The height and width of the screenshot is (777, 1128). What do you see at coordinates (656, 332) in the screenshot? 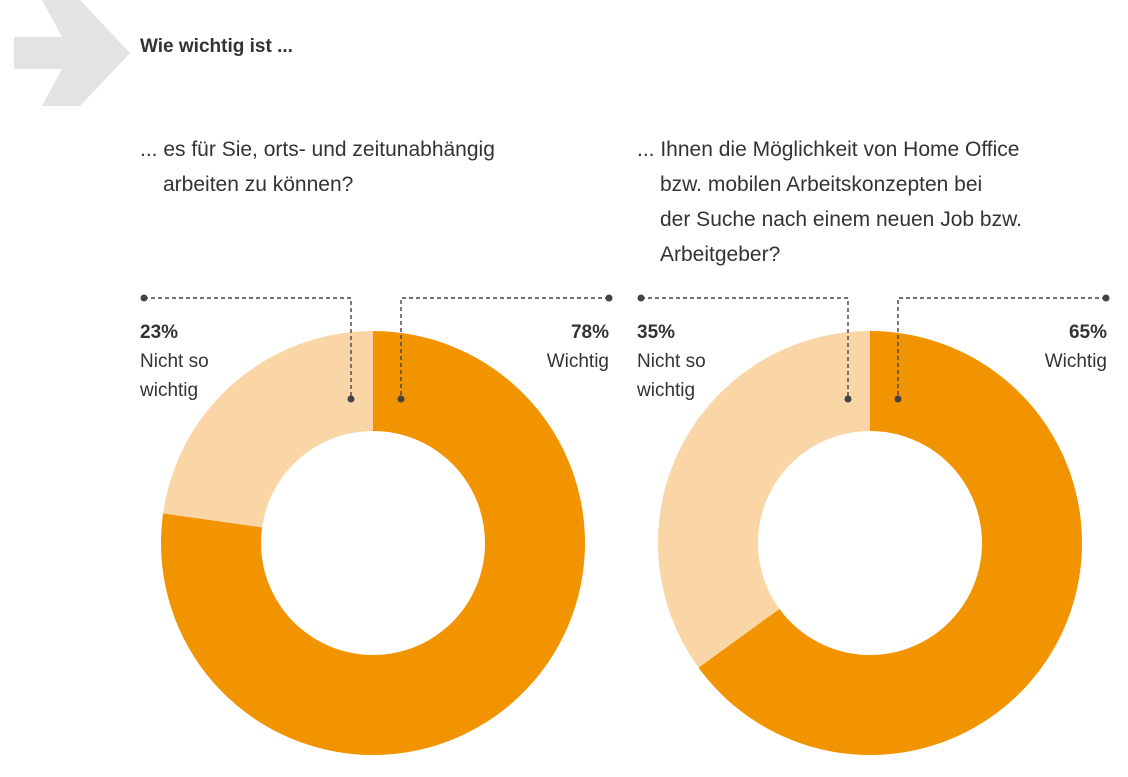
I see `pct-not-important-2: 35%` at bounding box center [656, 332].